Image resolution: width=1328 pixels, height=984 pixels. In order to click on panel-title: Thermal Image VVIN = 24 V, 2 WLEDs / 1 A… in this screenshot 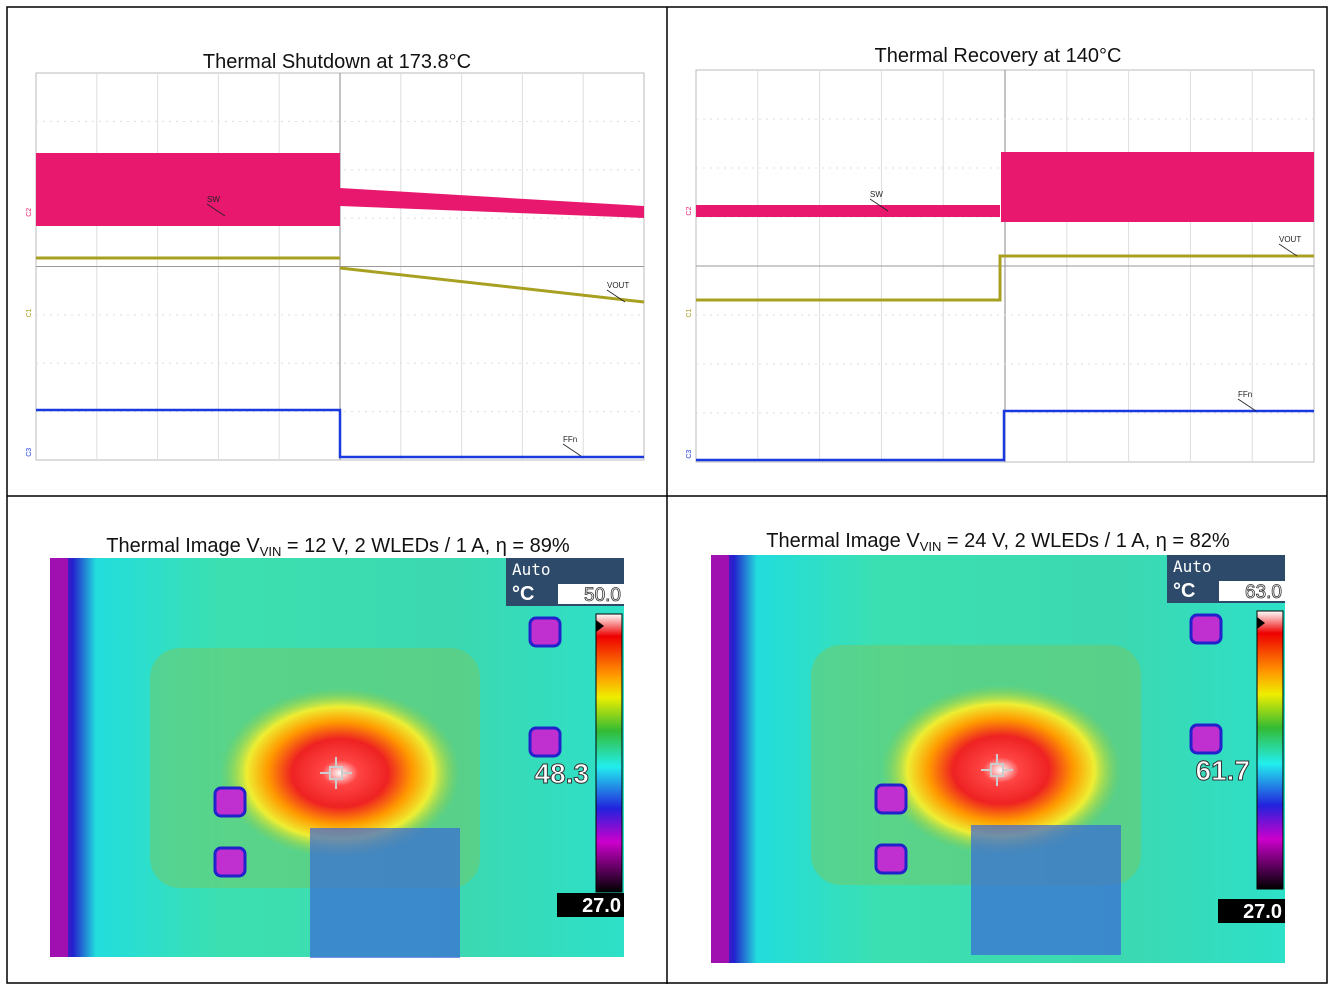, I will do `click(998, 542)`.